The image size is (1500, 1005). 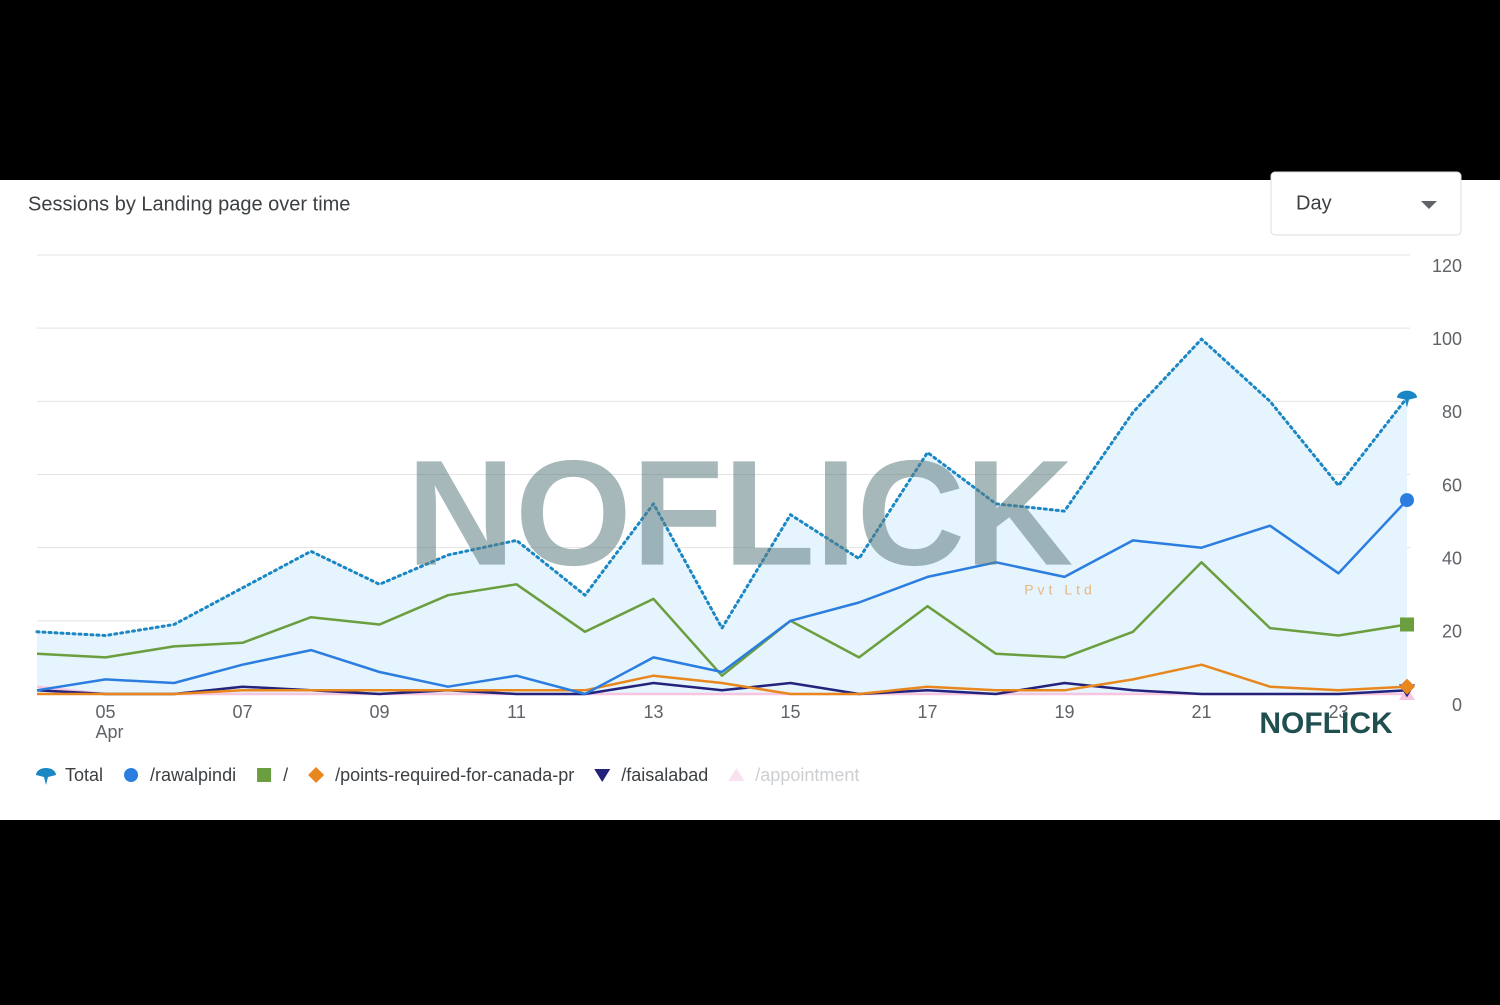 I want to click on dropdown-box, so click(x=1366, y=203).